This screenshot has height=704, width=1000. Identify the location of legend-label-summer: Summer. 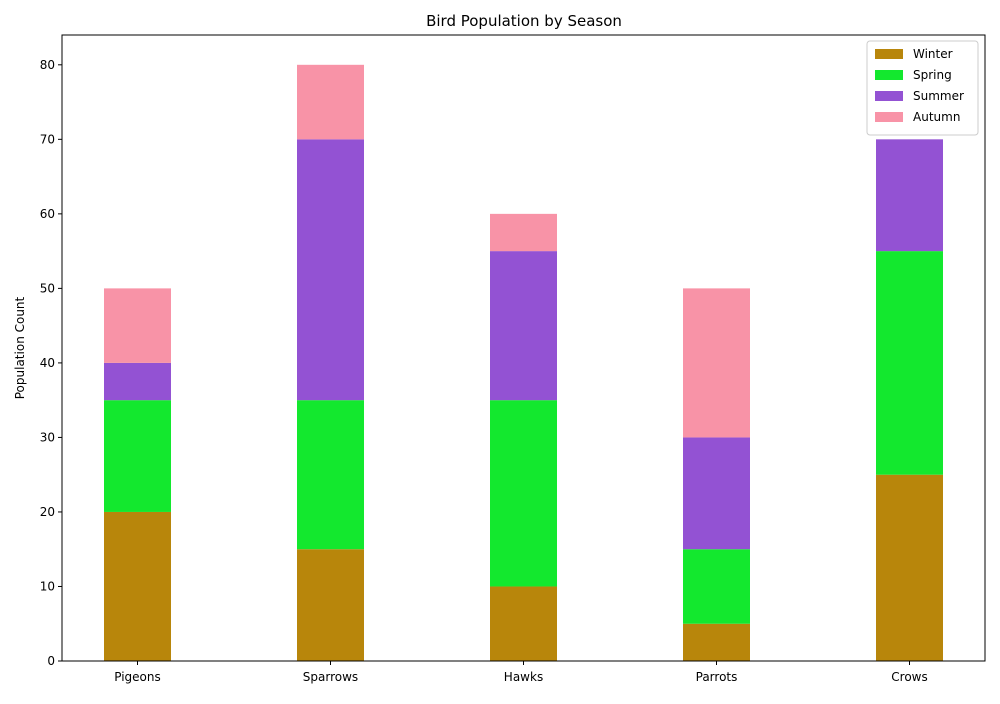
(938, 96).